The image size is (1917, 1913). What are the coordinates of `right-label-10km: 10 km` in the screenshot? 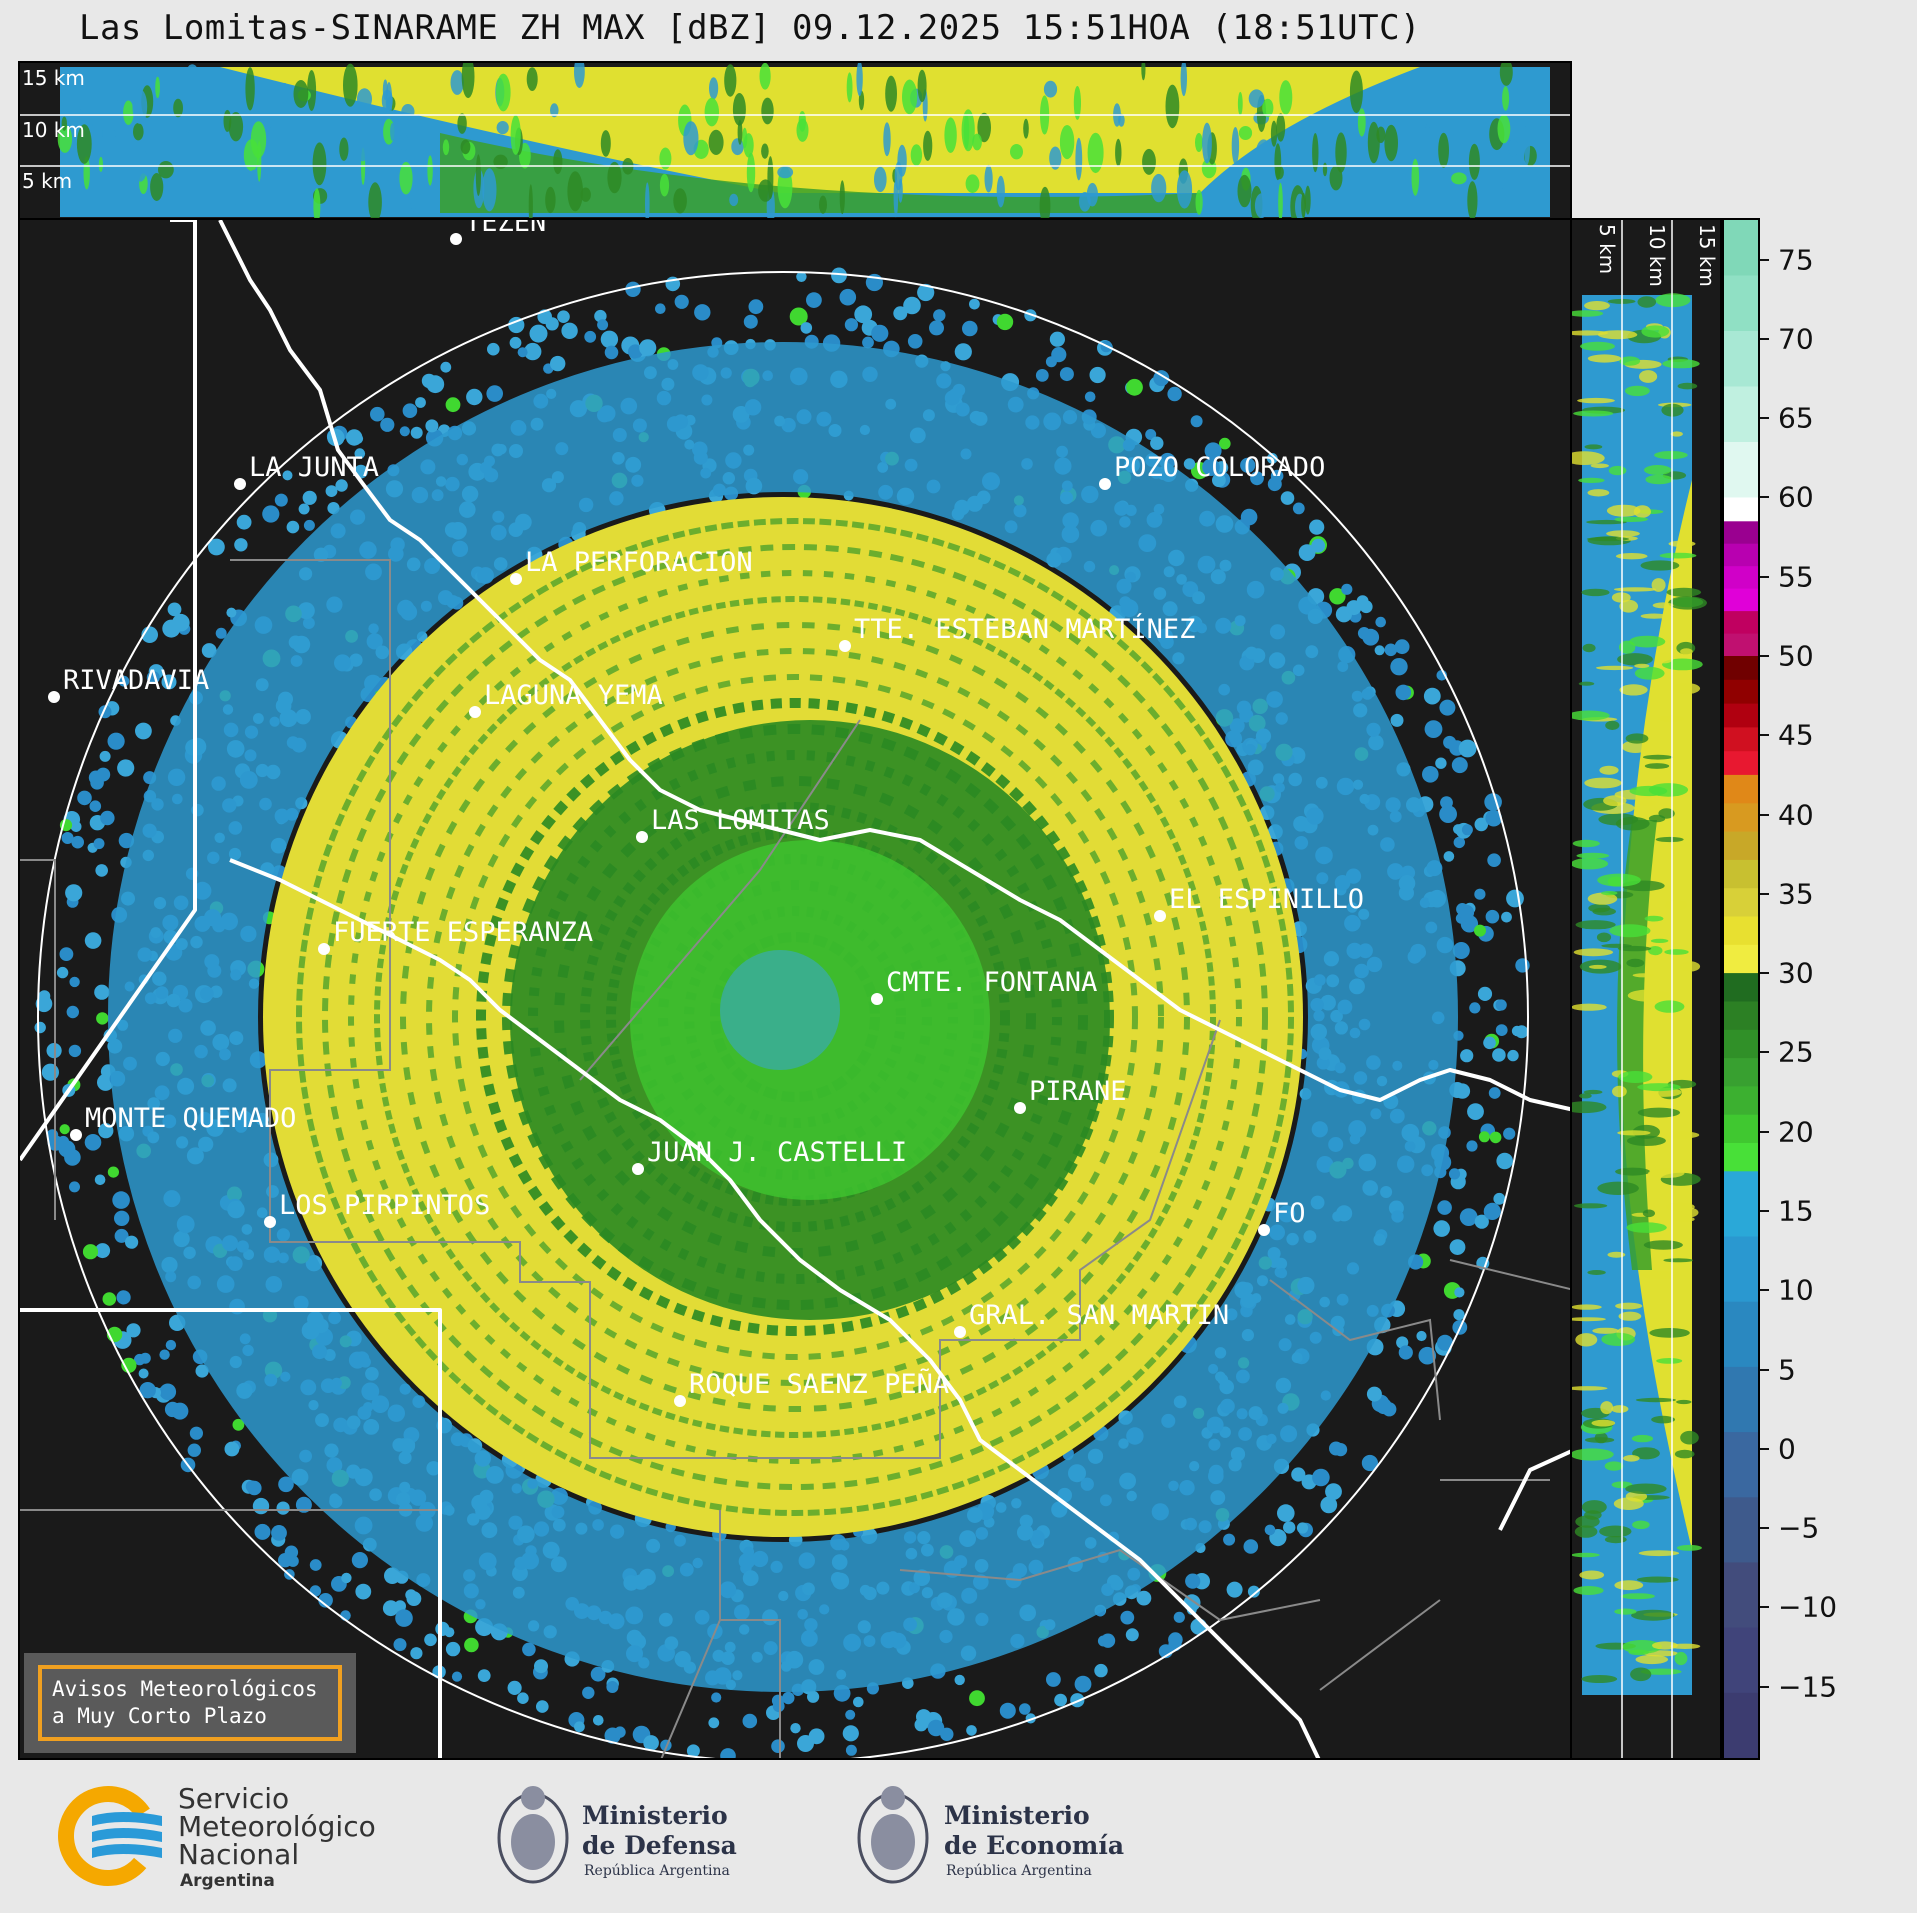 It's located at (1657, 255).